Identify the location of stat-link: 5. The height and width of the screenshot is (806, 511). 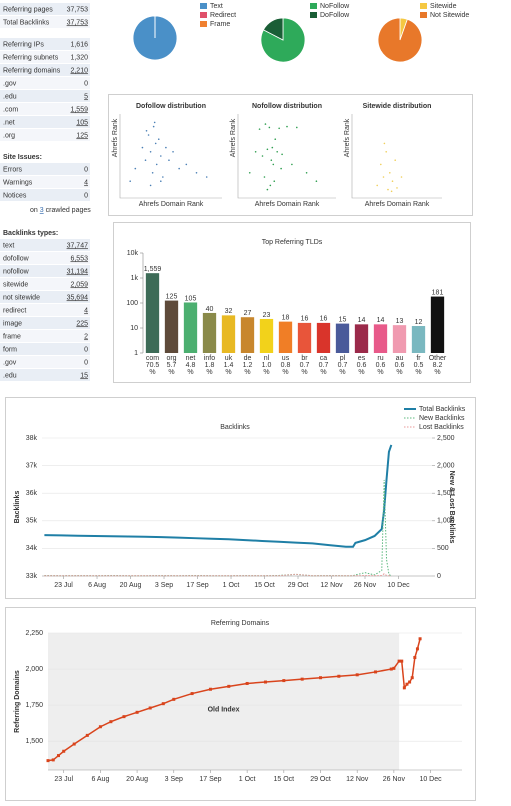
(86, 96).